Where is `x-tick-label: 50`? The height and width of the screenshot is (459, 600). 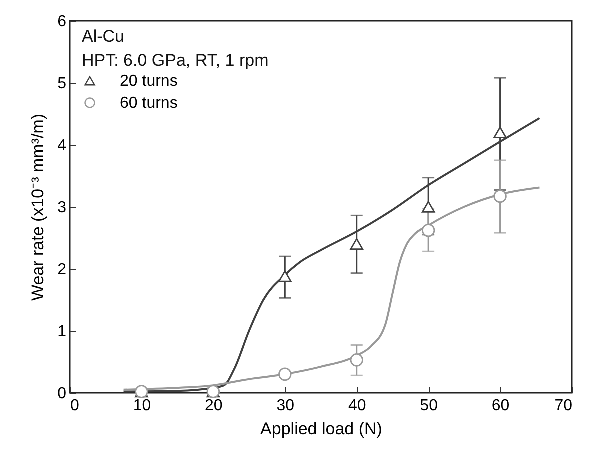 x-tick-label: 50 is located at coordinates (429, 406).